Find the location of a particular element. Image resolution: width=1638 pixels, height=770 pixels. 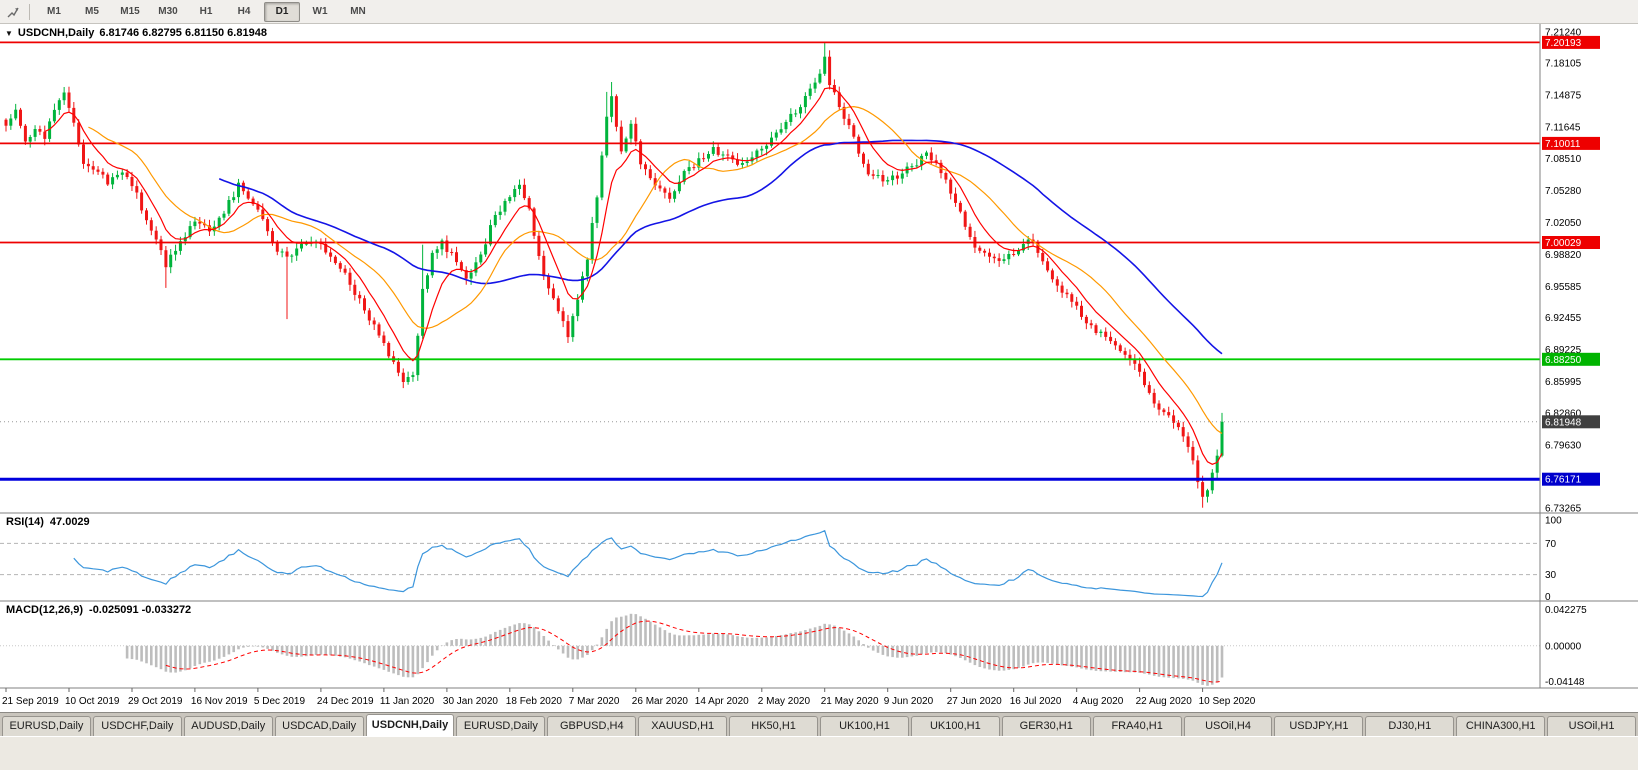

svg-text: 16 Jul 2020 is located at coordinates (1036, 701).